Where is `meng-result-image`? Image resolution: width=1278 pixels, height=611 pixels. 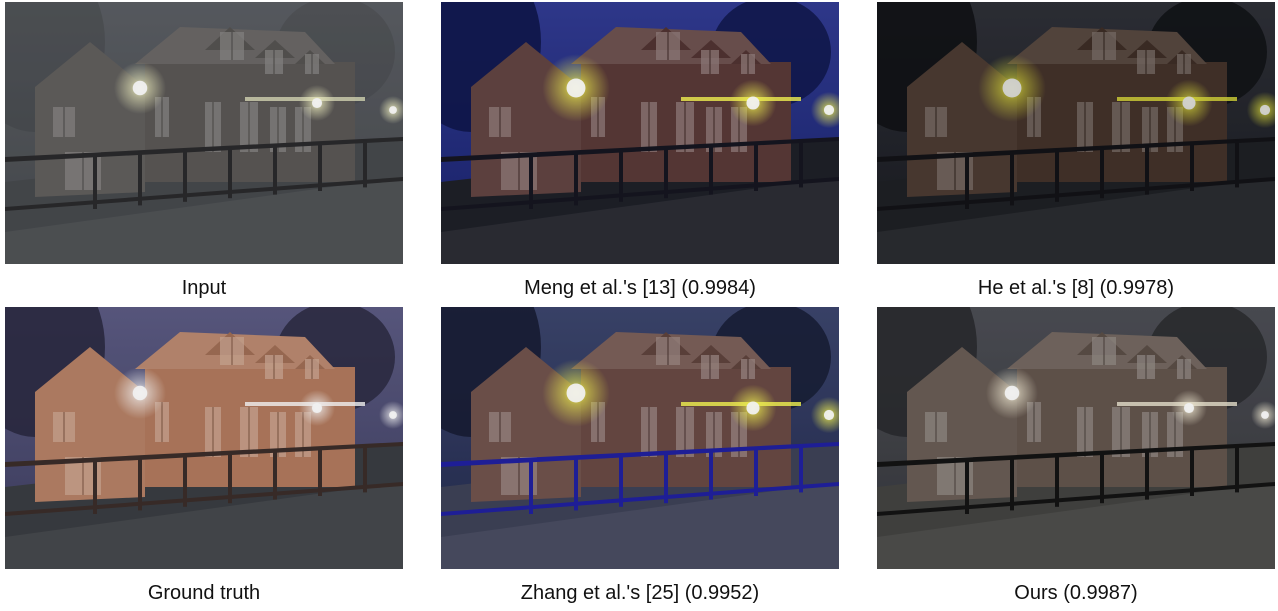
meng-result-image is located at coordinates (640, 133).